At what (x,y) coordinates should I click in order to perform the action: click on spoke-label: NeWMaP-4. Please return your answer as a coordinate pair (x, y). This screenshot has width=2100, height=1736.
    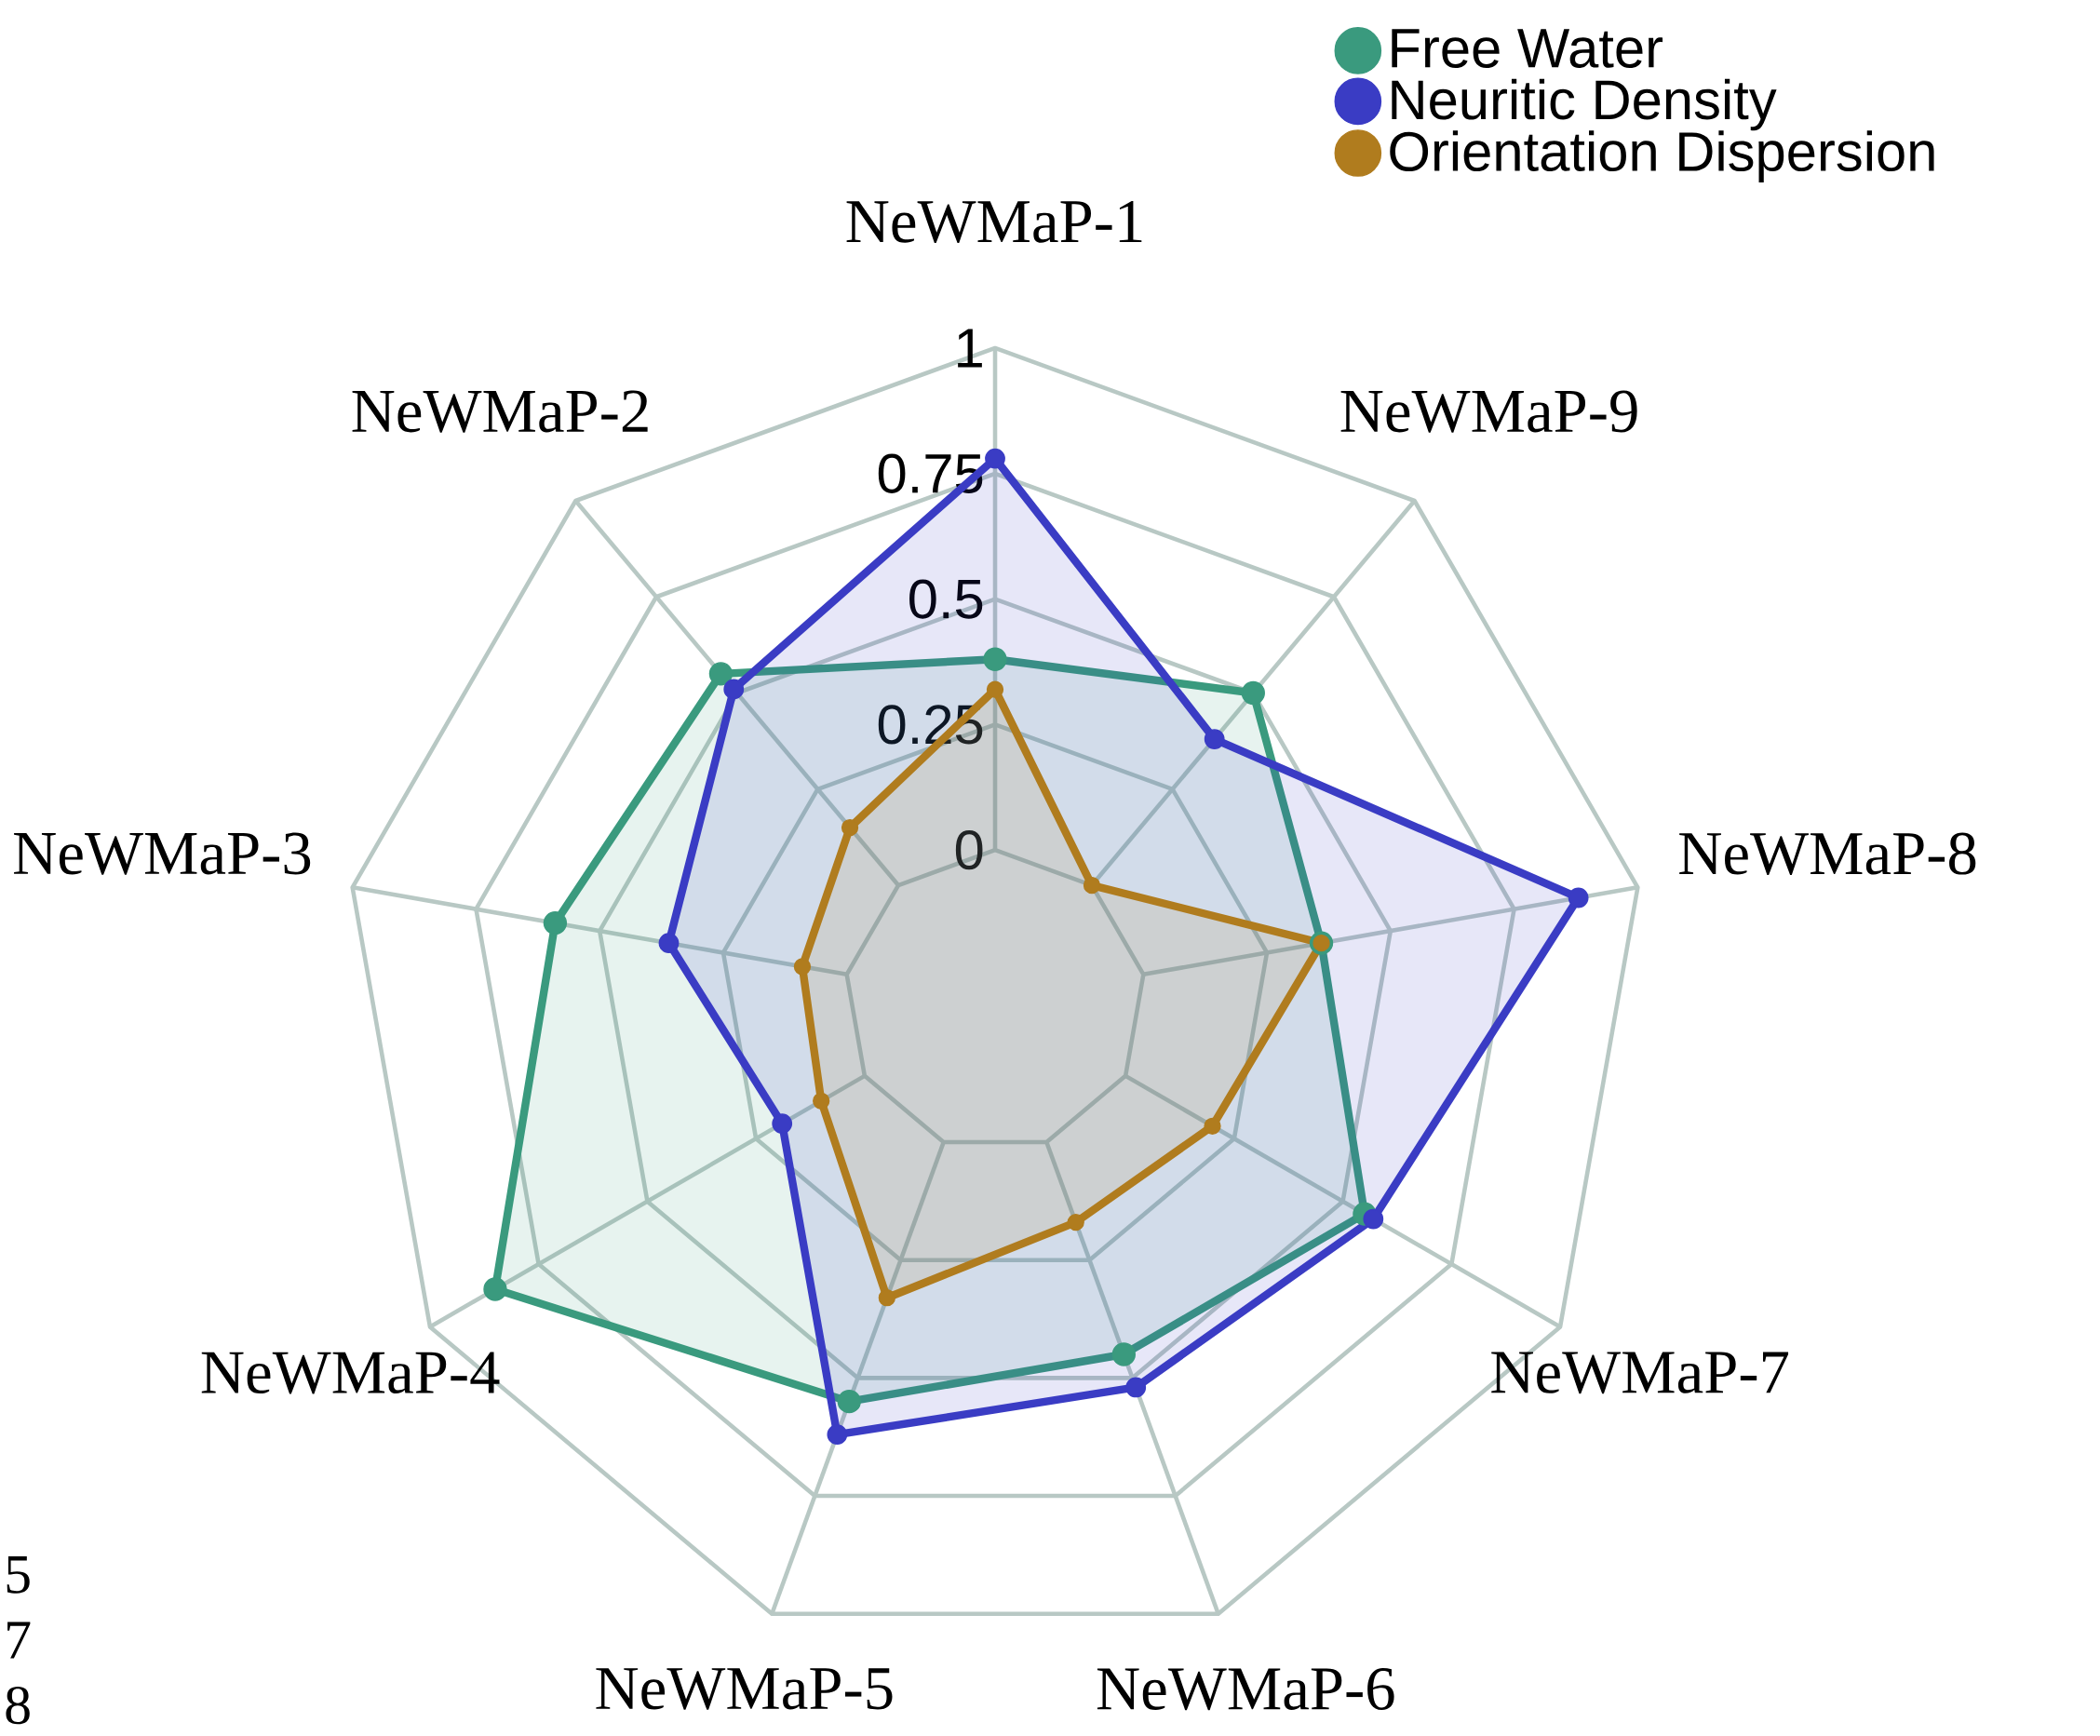
    Looking at the image, I should click on (350, 1373).